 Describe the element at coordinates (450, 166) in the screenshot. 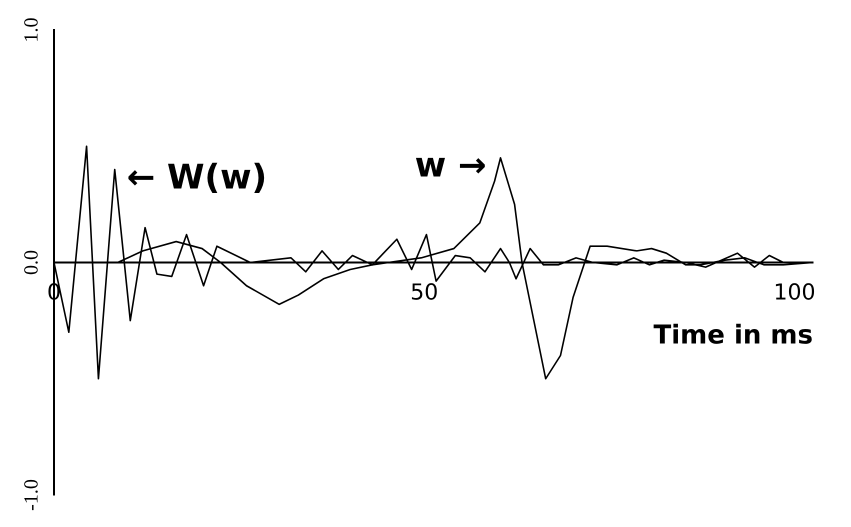

I see `annotation: w →` at that location.